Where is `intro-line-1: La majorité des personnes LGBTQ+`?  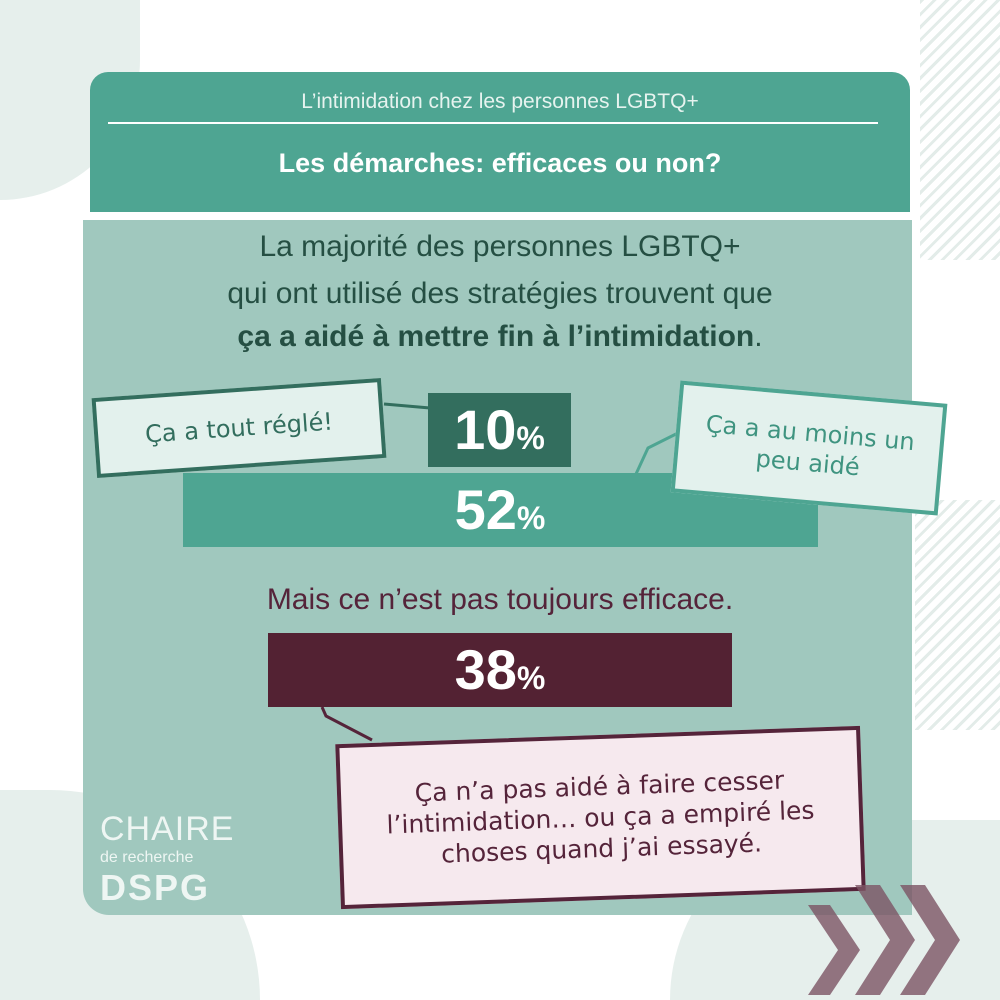 intro-line-1: La majorité des personnes LGBTQ+ is located at coordinates (500, 246).